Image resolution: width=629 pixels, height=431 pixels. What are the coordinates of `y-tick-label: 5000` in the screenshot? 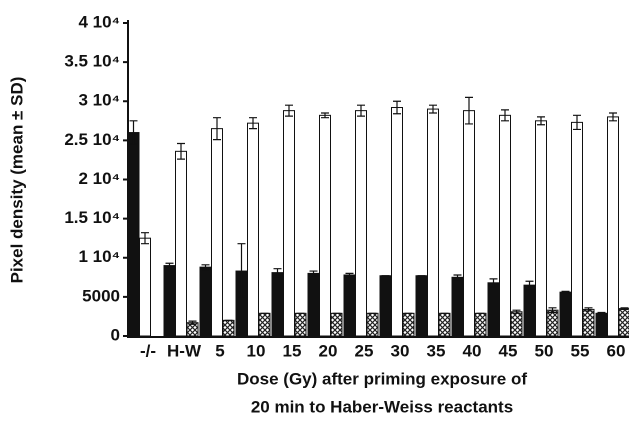 It's located at (101, 295).